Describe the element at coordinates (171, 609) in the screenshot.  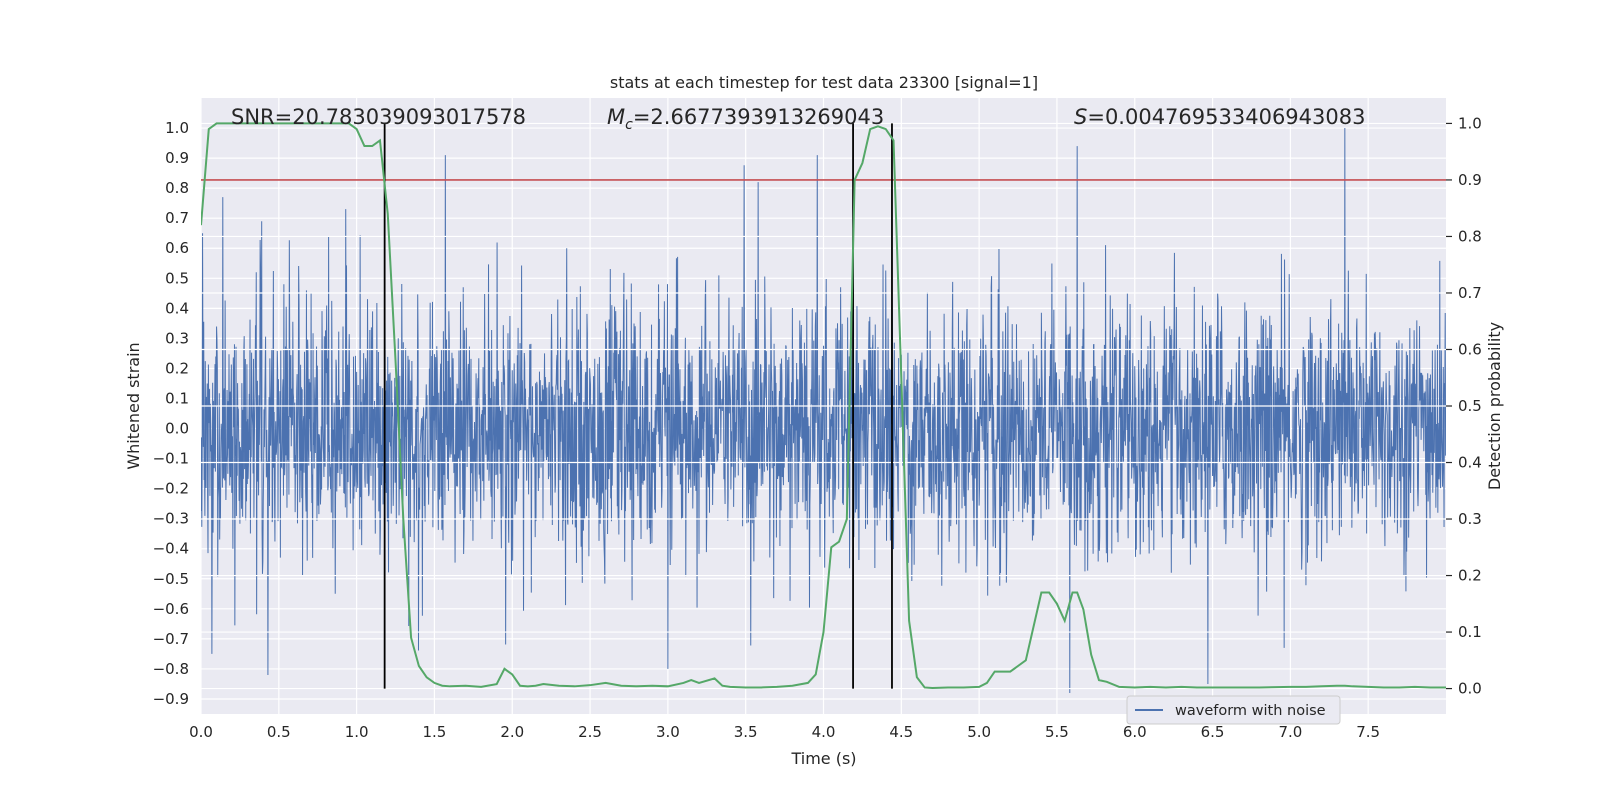
I see `y-left-tick-label: −0.6` at that location.